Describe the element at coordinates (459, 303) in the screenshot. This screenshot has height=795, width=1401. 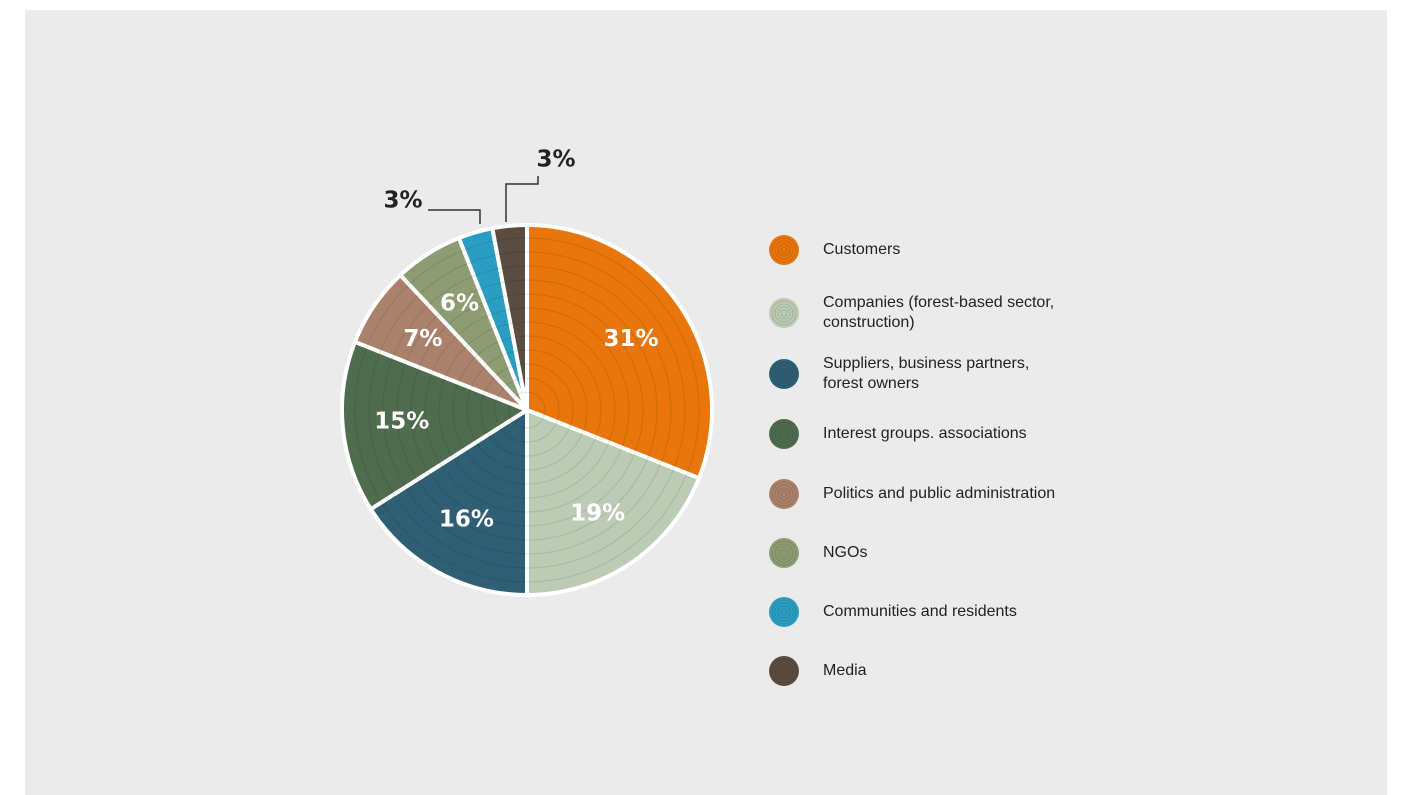
I see `data-label: 6%` at that location.